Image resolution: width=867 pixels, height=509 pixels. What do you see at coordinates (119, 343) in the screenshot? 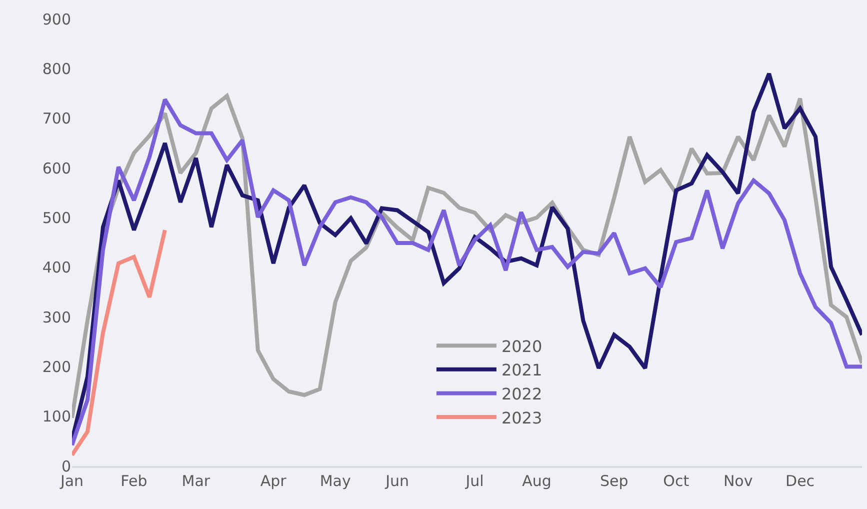
I see `line-series` at bounding box center [119, 343].